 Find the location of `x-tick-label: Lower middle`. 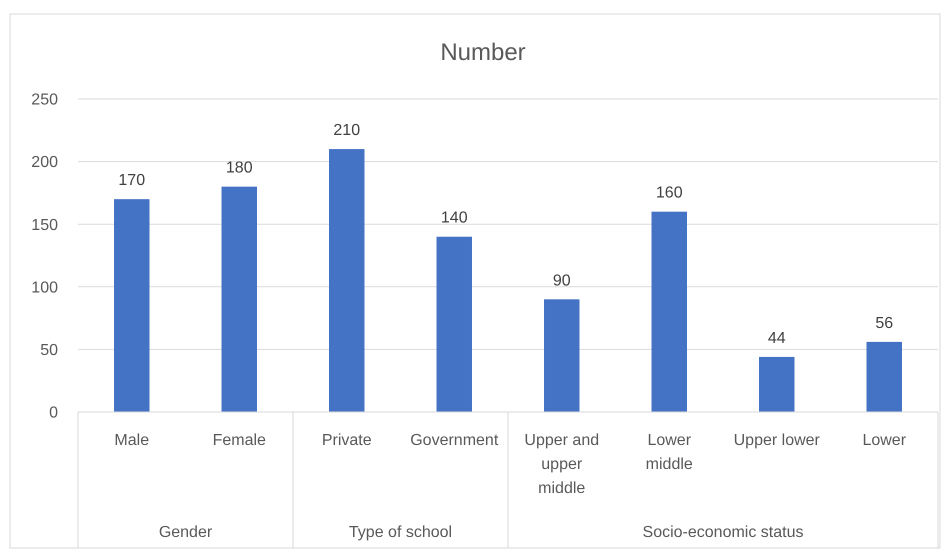

x-tick-label: Lower middle is located at coordinates (669, 452).